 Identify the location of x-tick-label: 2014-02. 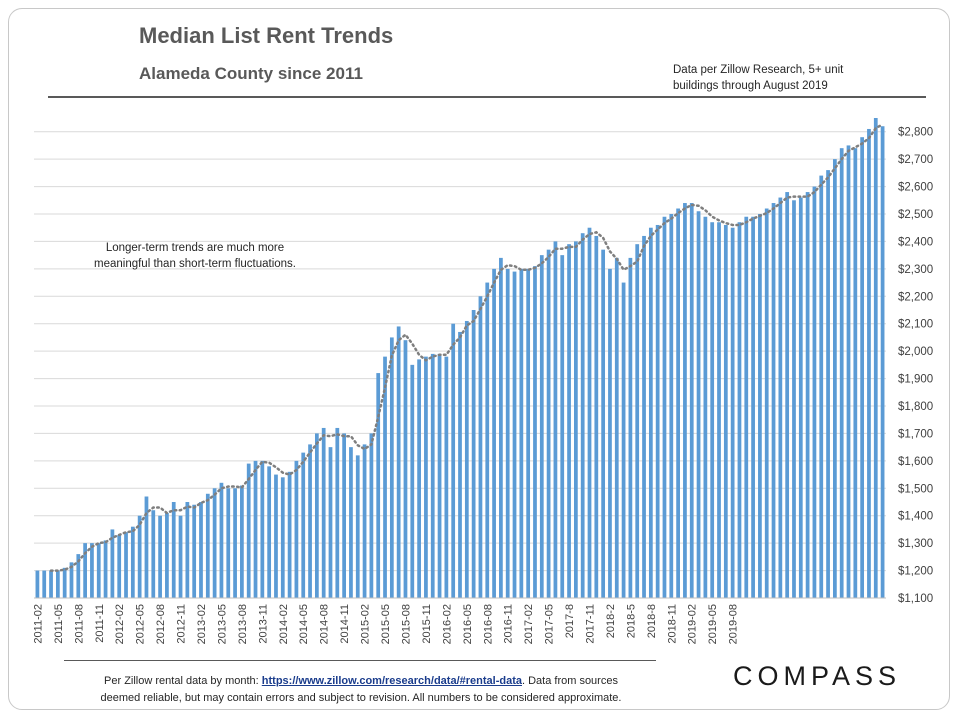
(284, 624).